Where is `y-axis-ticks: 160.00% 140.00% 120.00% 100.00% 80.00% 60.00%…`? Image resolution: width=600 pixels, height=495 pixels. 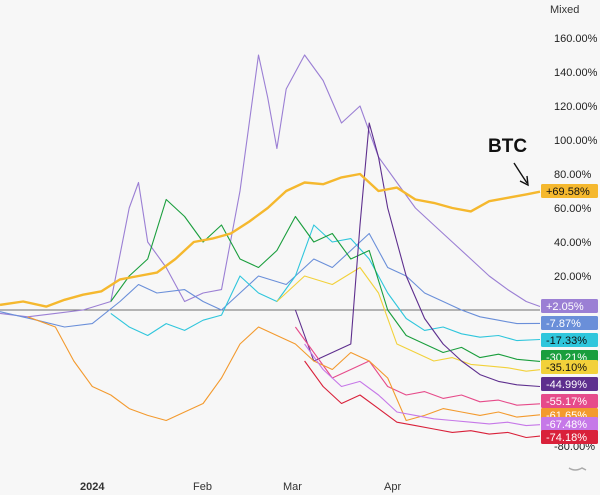 y-axis-ticks: 160.00% 140.00% 120.00% 100.00% 80.00% 60.00%… is located at coordinates (576, 243).